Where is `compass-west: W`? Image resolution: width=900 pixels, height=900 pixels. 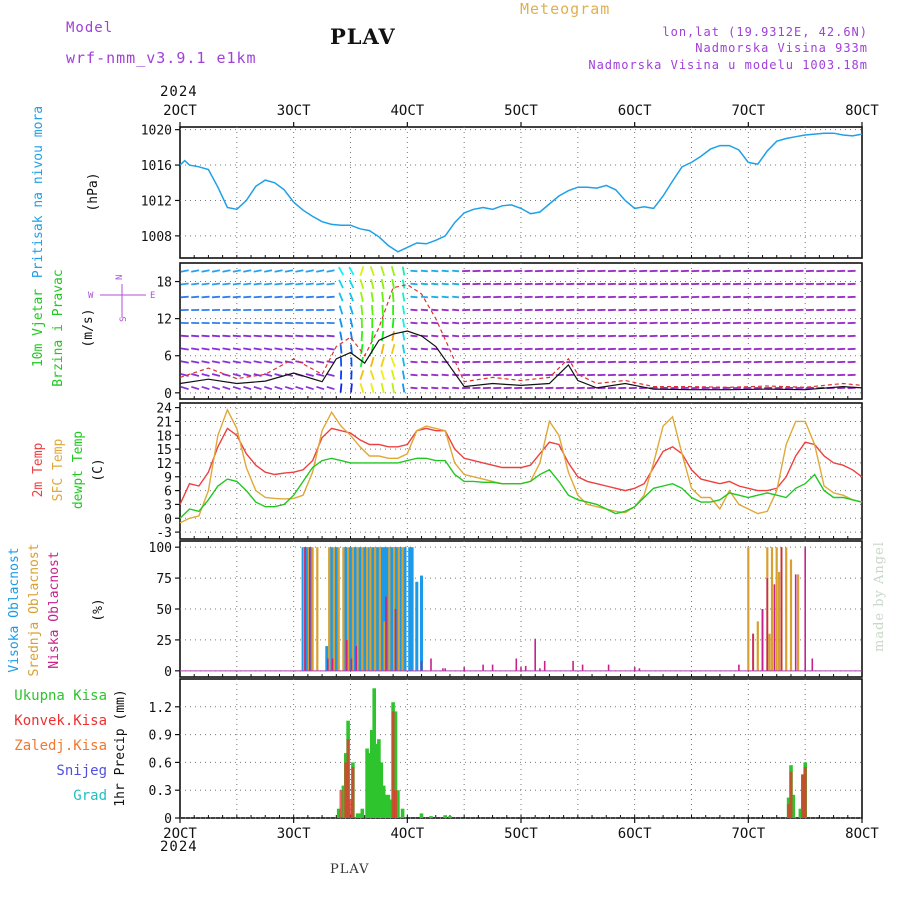 compass-west: W is located at coordinates (91, 296).